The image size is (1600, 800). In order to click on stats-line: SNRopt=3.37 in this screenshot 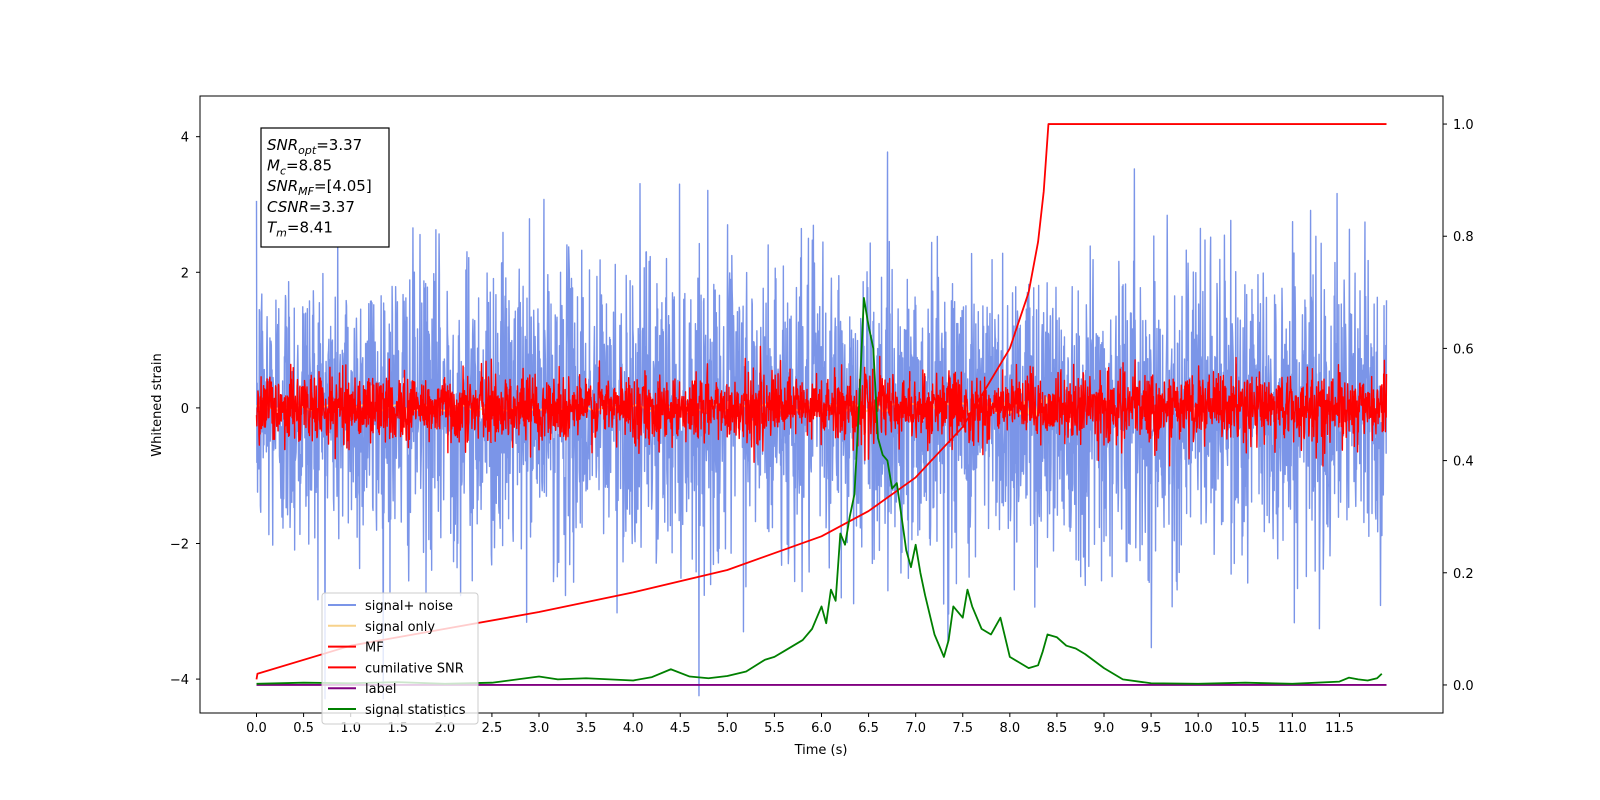, I will do `click(314, 146)`.